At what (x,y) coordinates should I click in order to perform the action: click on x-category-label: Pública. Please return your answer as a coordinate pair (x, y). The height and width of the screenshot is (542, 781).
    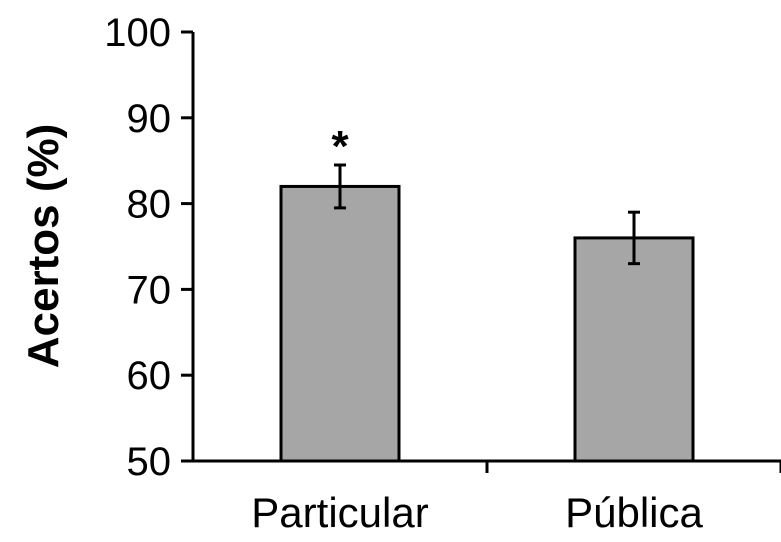
    Looking at the image, I should click on (634, 512).